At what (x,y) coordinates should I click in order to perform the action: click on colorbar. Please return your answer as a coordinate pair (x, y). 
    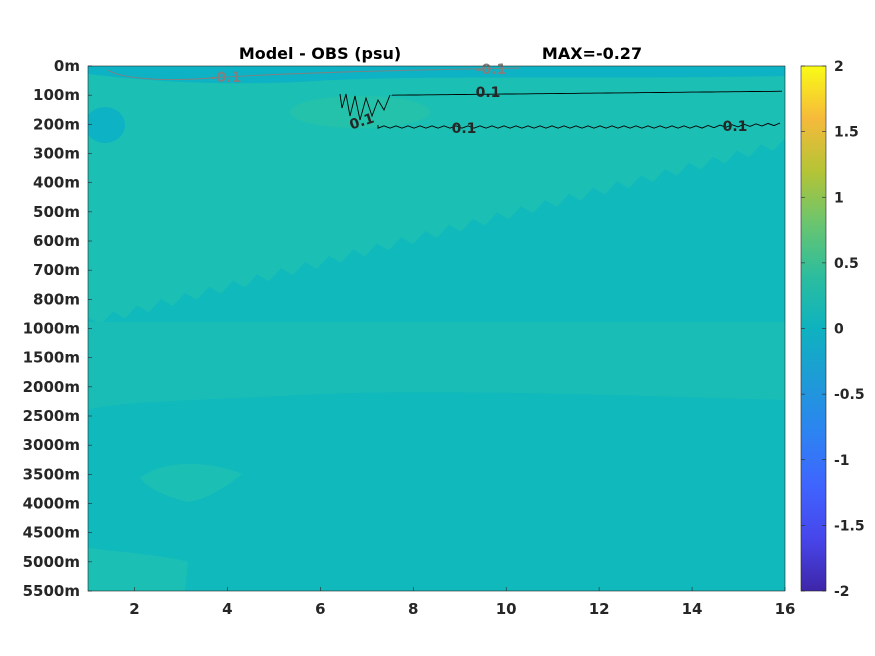
    Looking at the image, I should click on (813, 328).